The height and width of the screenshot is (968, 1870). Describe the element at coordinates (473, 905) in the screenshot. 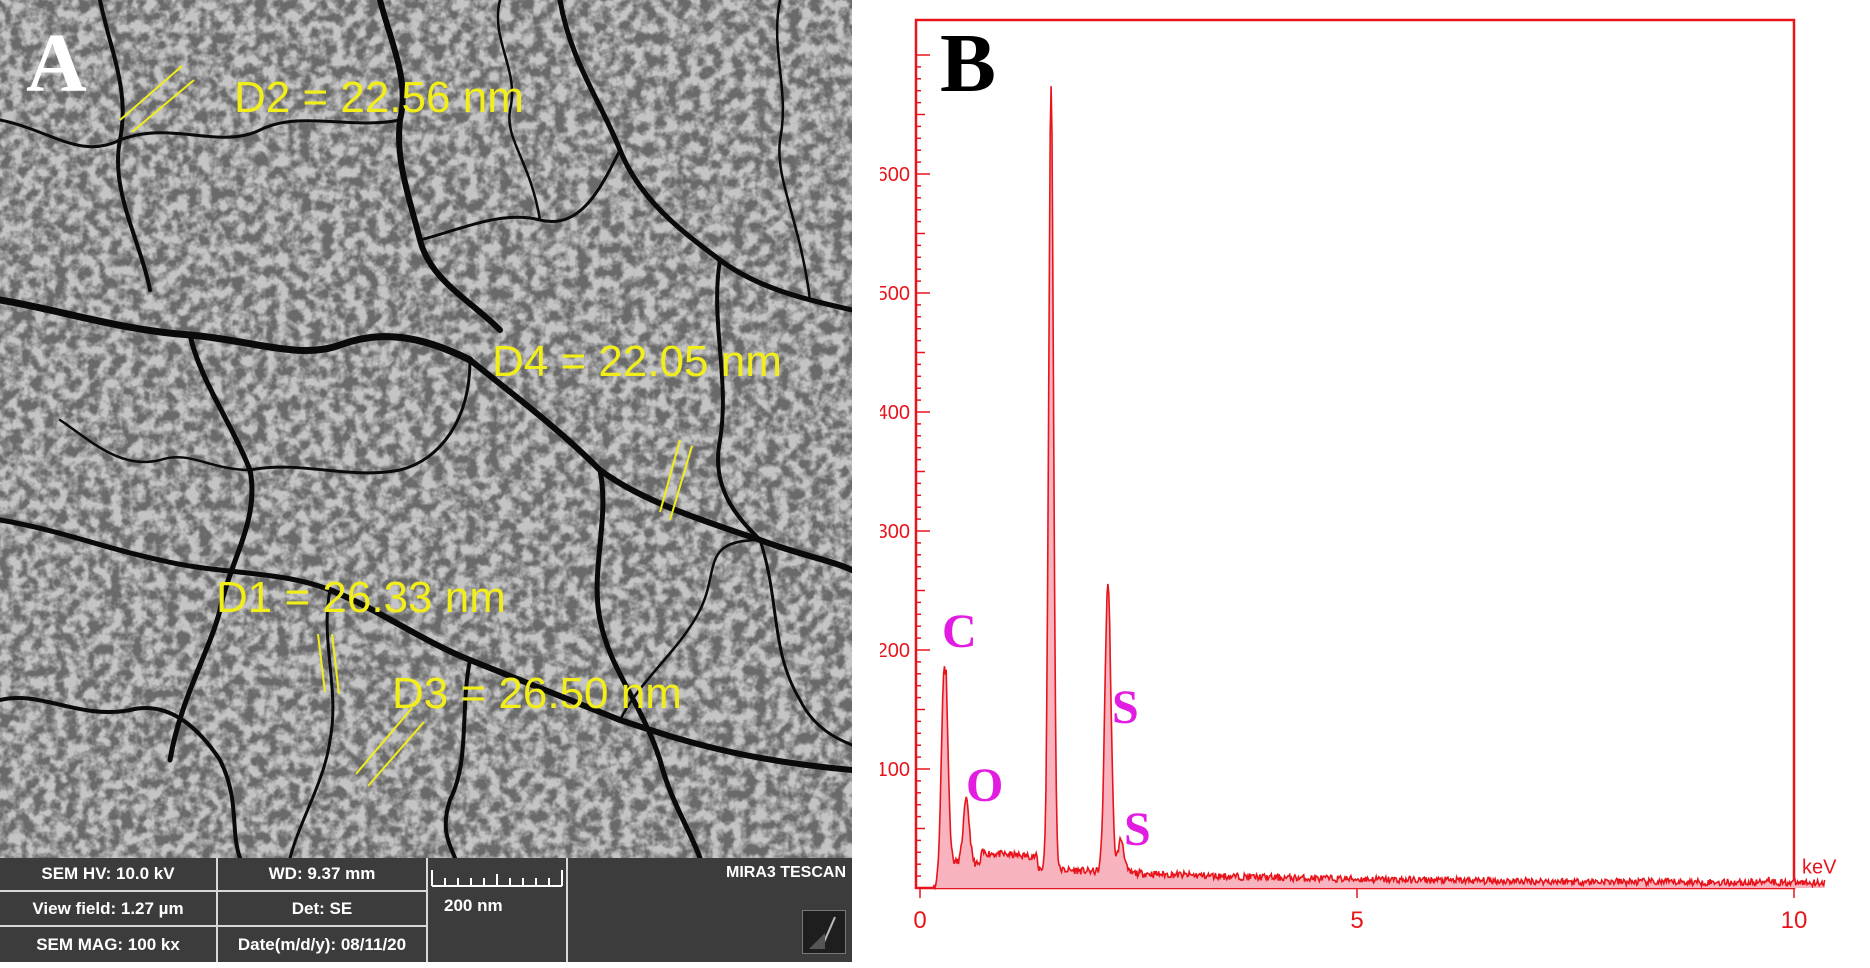

I see `scale-bar-label: 200 nm` at that location.